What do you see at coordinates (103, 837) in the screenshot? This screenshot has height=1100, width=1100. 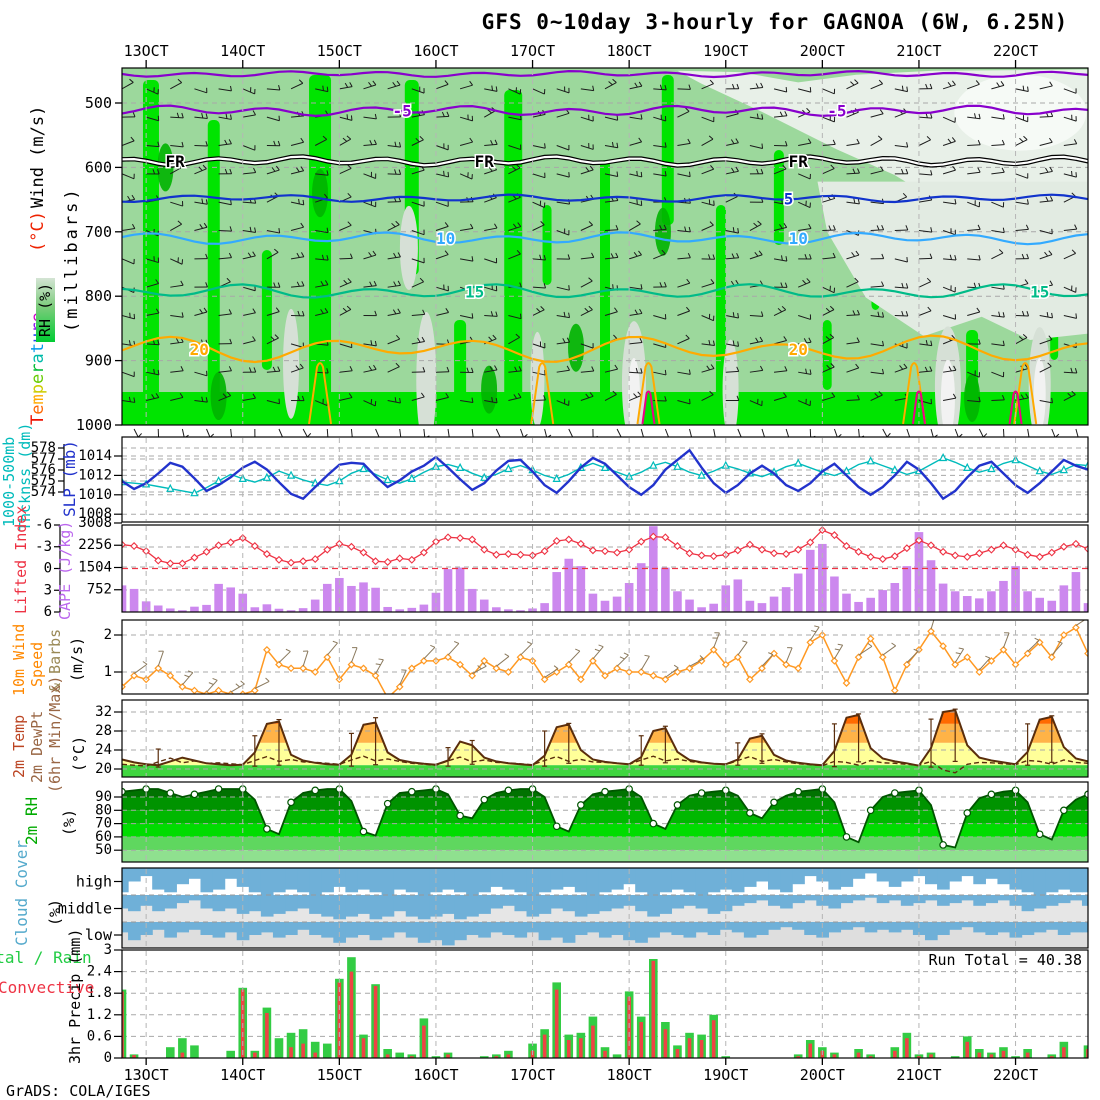 I see `svg-text: 60` at bounding box center [103, 837].